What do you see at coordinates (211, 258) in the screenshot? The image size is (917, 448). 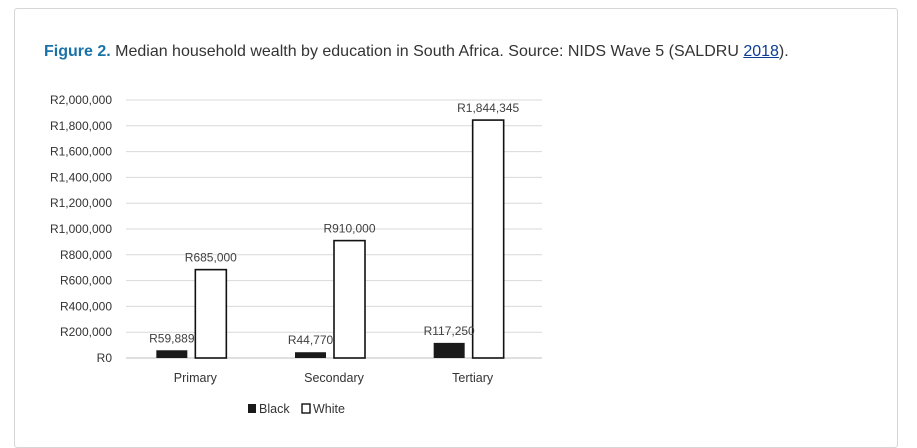 I see `data-label-white-primary: R685,000` at bounding box center [211, 258].